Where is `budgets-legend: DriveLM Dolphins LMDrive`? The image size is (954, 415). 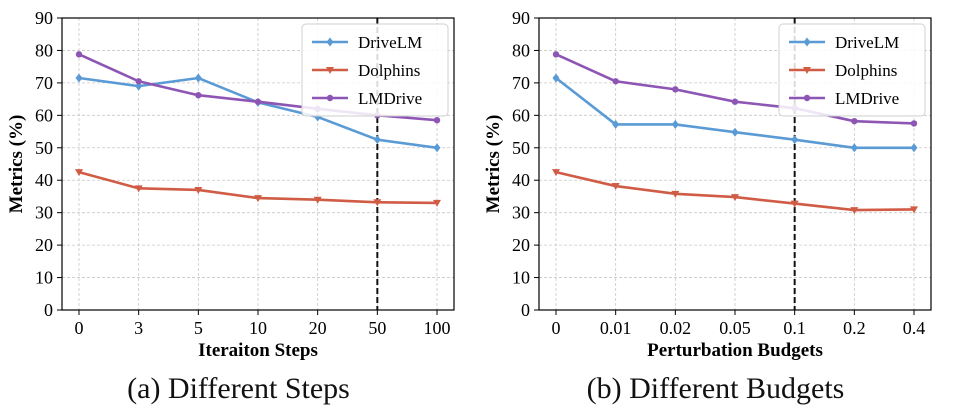
budgets-legend: DriveLM Dolphins LMDrive is located at coordinates (852, 70).